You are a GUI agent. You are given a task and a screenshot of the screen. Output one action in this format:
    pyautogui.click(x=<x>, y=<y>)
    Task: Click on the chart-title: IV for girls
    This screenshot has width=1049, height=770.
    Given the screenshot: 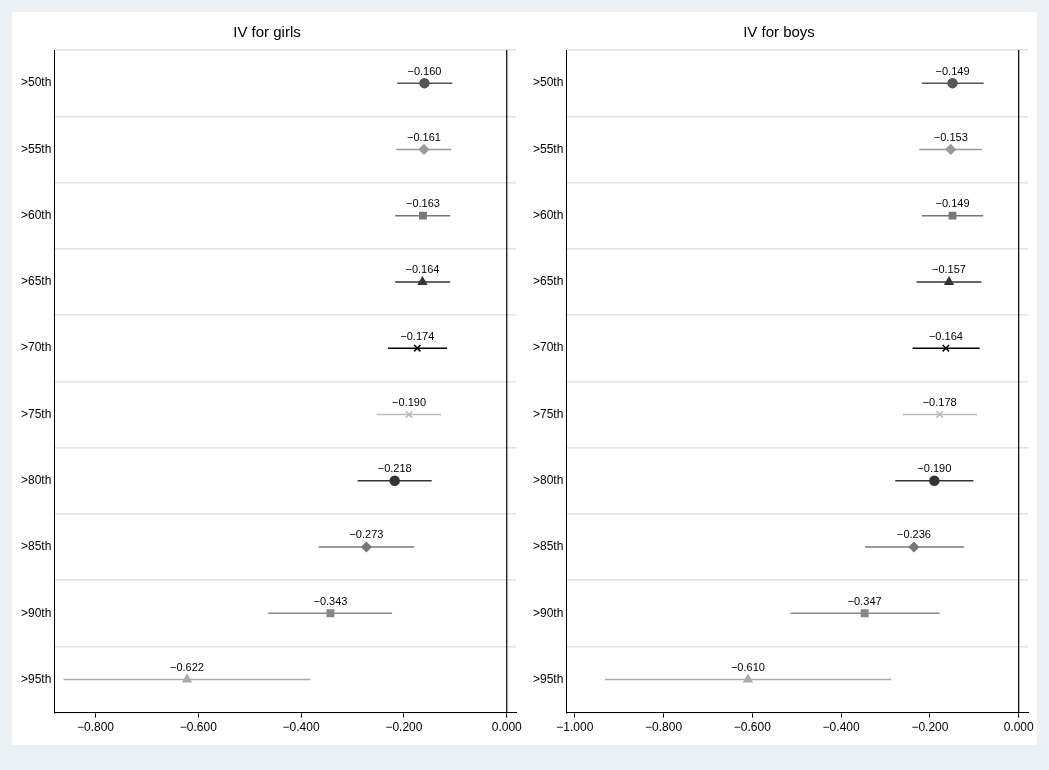 What is the action you would take?
    pyautogui.click(x=267, y=32)
    